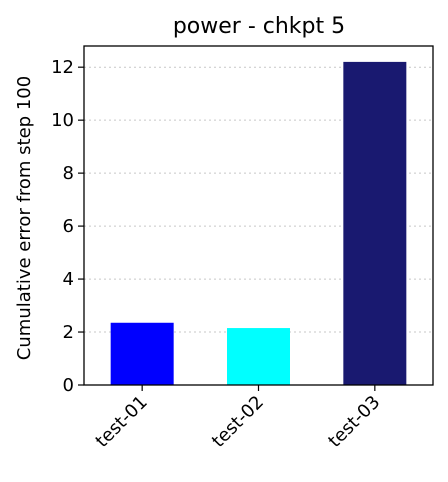  What do you see at coordinates (68, 173) in the screenshot?
I see `y-tick-label-4: 8` at bounding box center [68, 173].